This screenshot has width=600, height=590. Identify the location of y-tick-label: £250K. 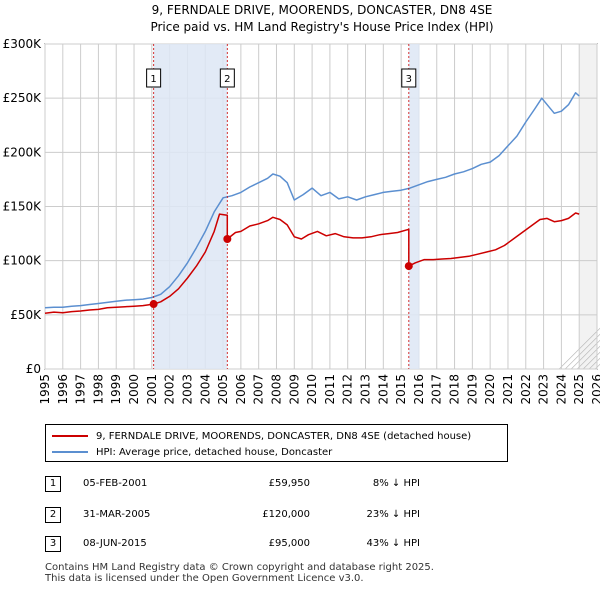
(23, 98).